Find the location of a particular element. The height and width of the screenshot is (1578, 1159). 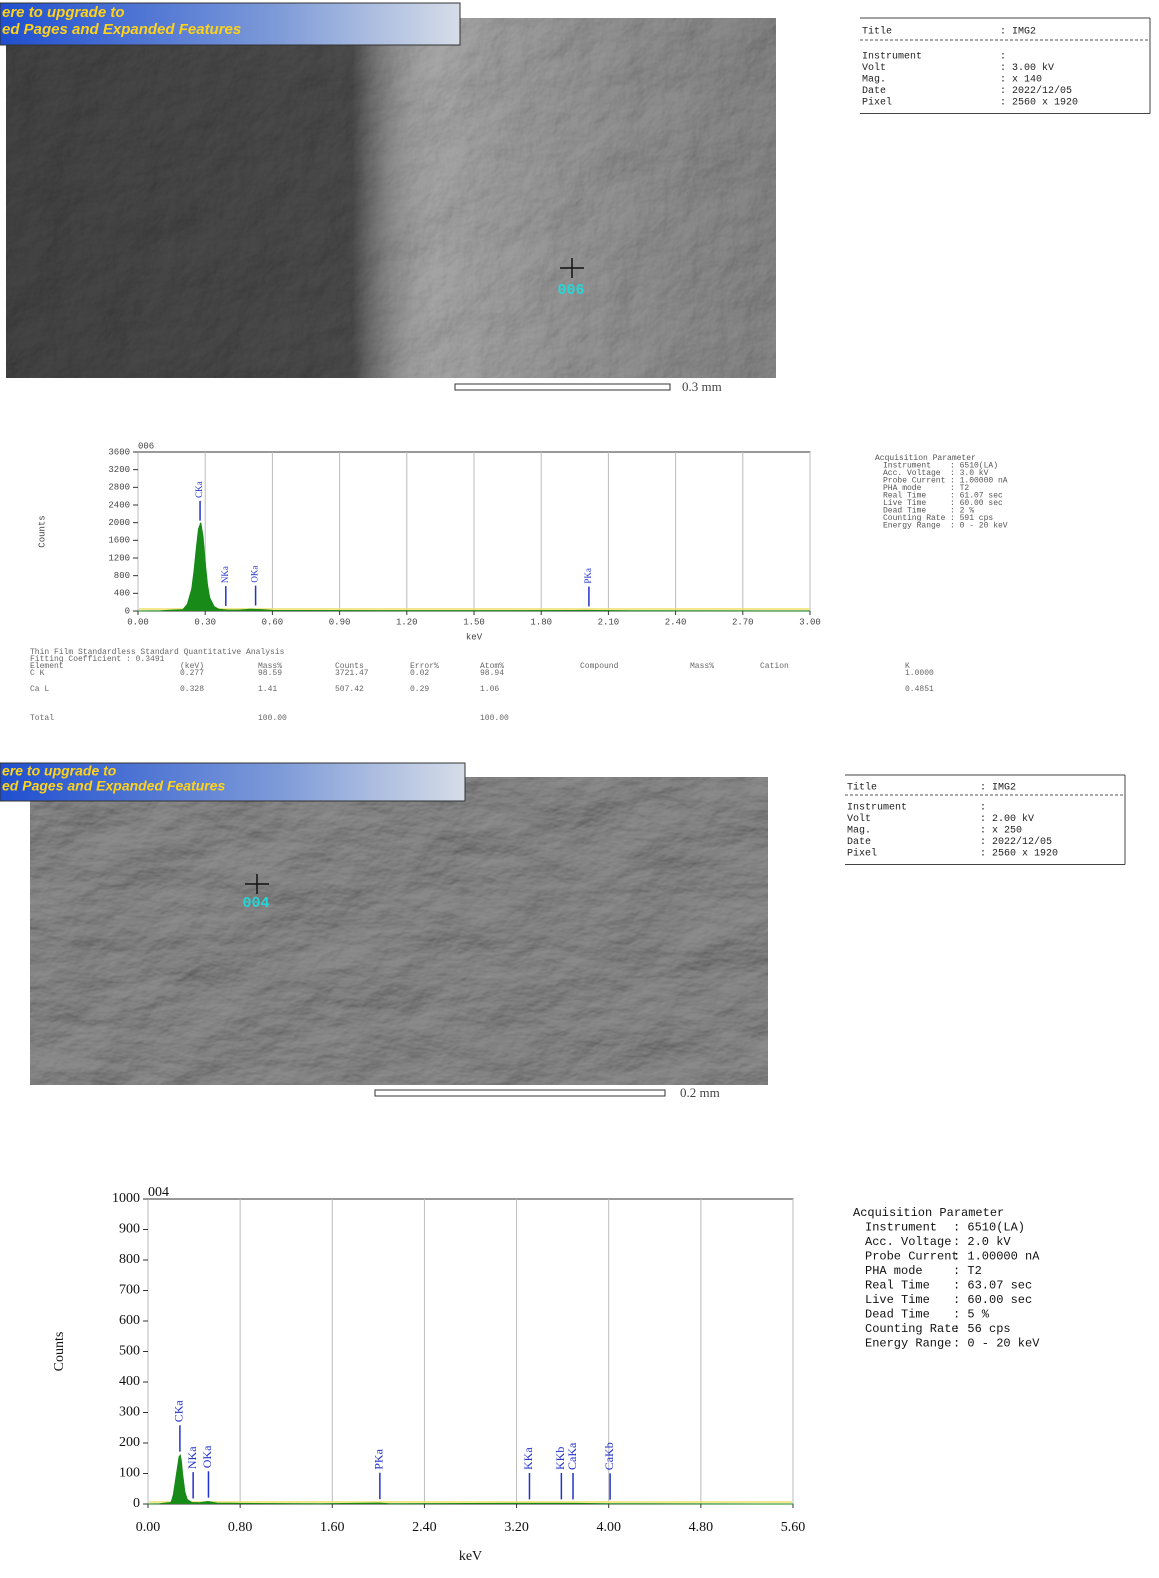

info-key: Pixel is located at coordinates (877, 103).